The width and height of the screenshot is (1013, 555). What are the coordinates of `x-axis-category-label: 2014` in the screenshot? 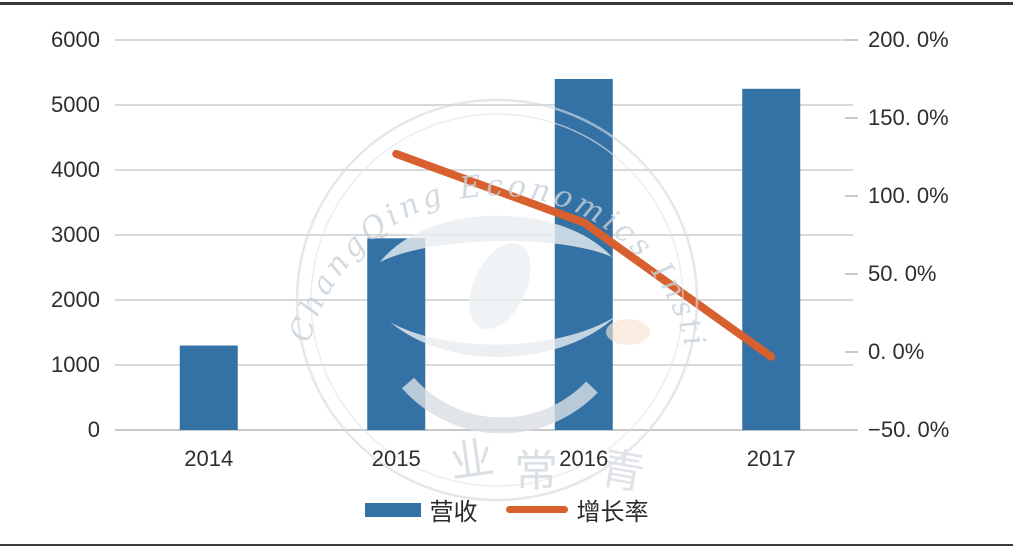 It's located at (209, 458).